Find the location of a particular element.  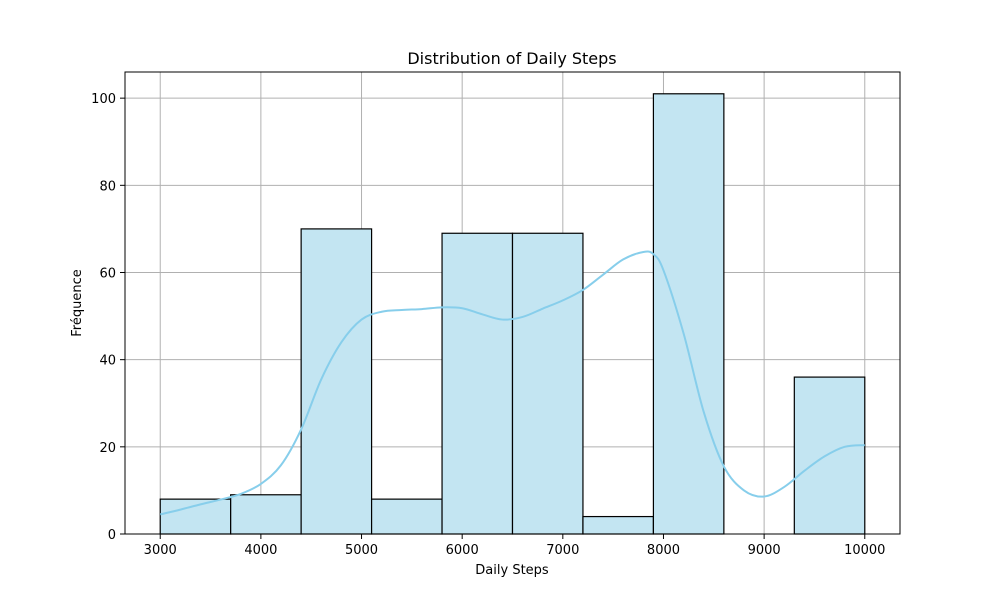

x-axis-ticks: 3000 4000 5000 6000 7000 8000 9000 10000 is located at coordinates (514, 546).